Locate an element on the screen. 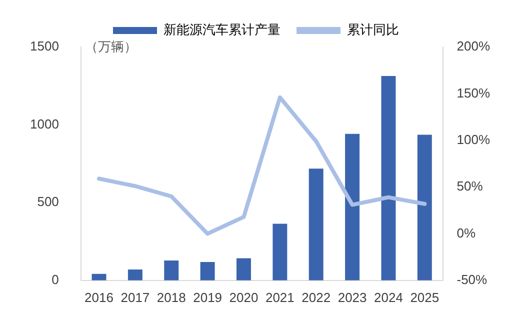 The height and width of the screenshot is (324, 516). x-tick-label: 2020 is located at coordinates (243, 297).